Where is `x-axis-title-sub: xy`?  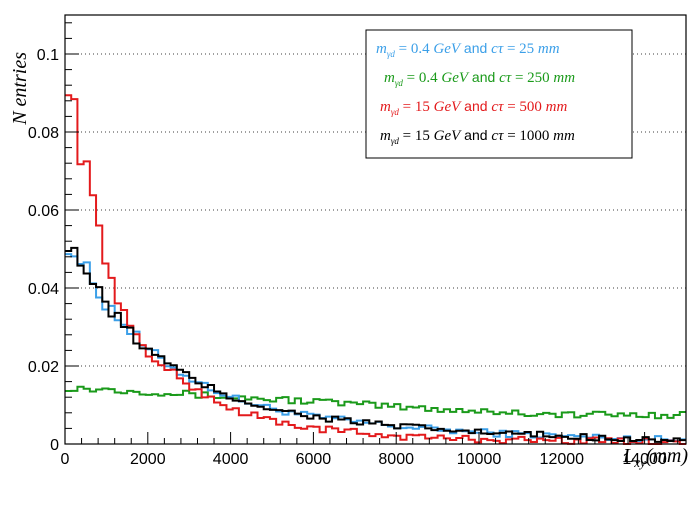
x-axis-title-sub: xy is located at coordinates (639, 462).